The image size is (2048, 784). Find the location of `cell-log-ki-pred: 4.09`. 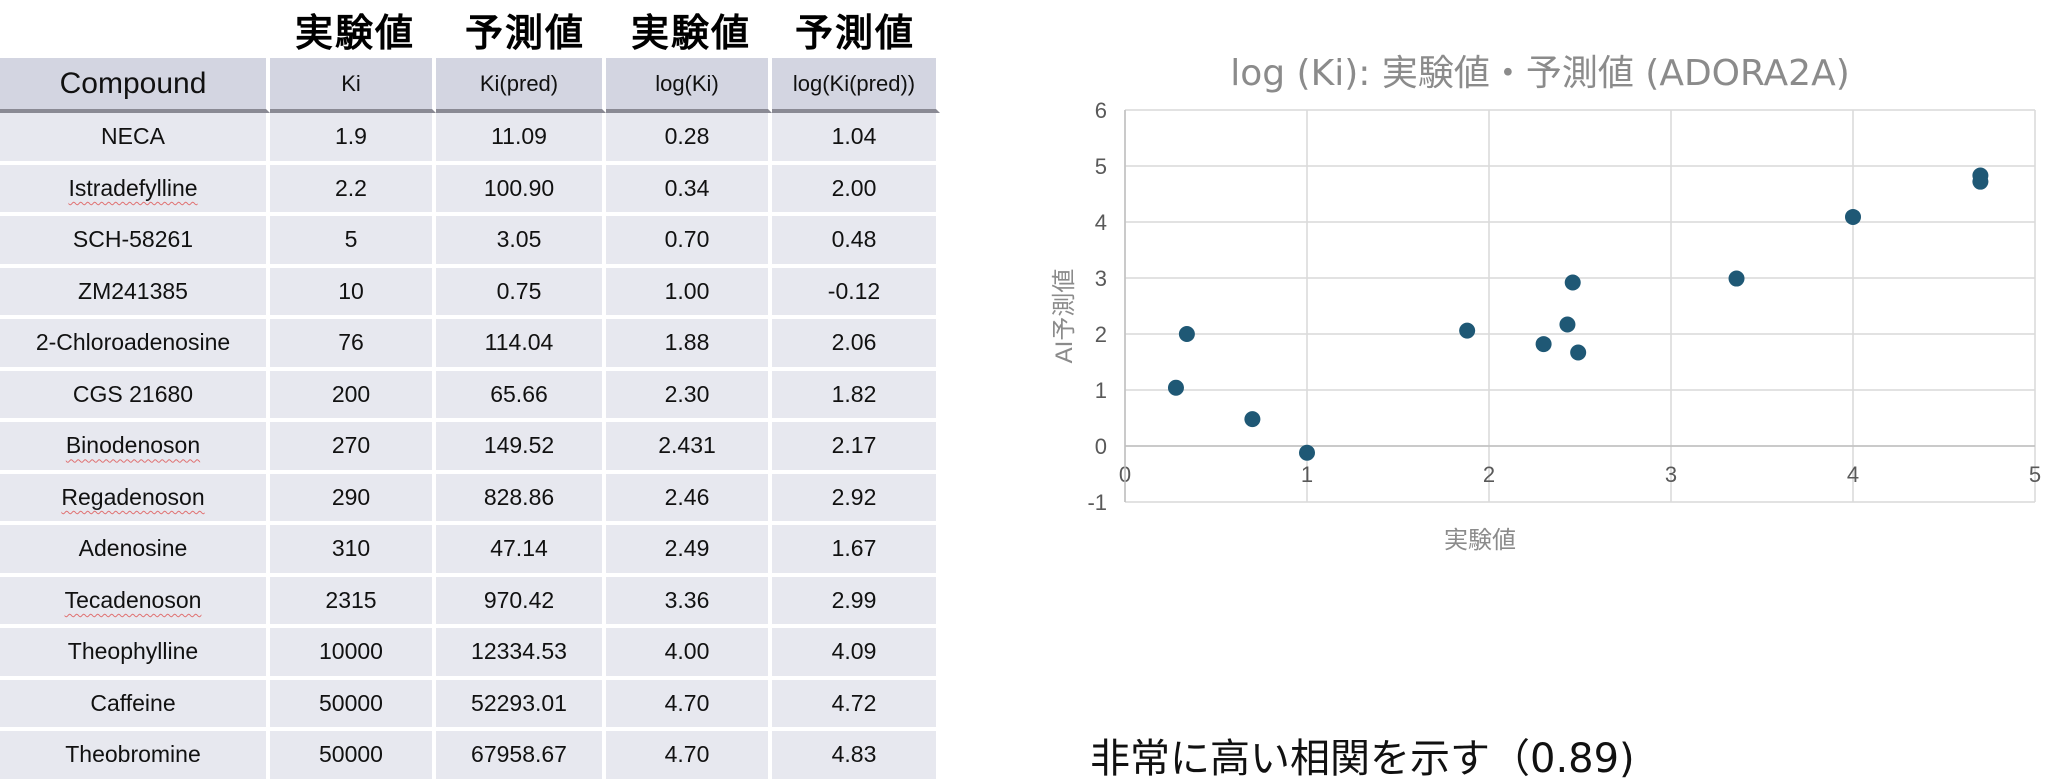

cell-log-ki-pred: 4.09 is located at coordinates (856, 654).